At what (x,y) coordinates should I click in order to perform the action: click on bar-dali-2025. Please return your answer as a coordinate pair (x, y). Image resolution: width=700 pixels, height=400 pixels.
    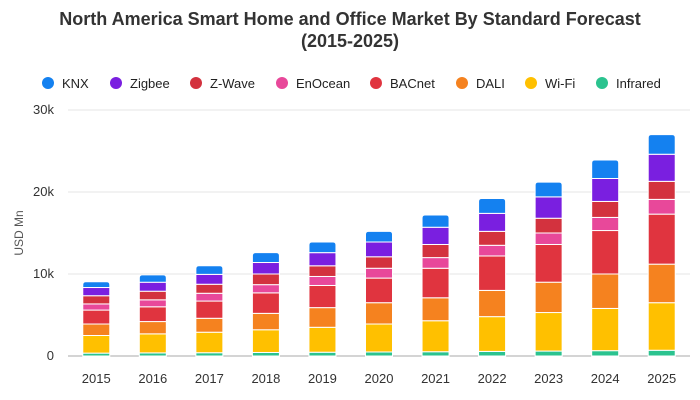
    Looking at the image, I should click on (661, 283).